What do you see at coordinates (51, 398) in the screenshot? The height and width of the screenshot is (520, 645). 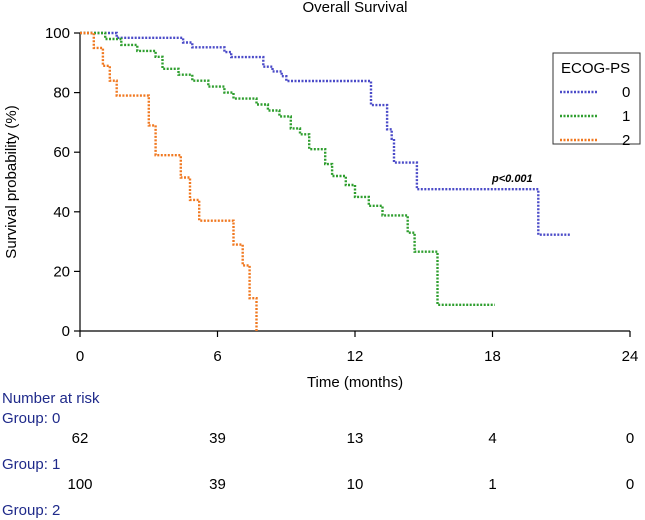 I see `risk-table-title: Number at risk` at bounding box center [51, 398].